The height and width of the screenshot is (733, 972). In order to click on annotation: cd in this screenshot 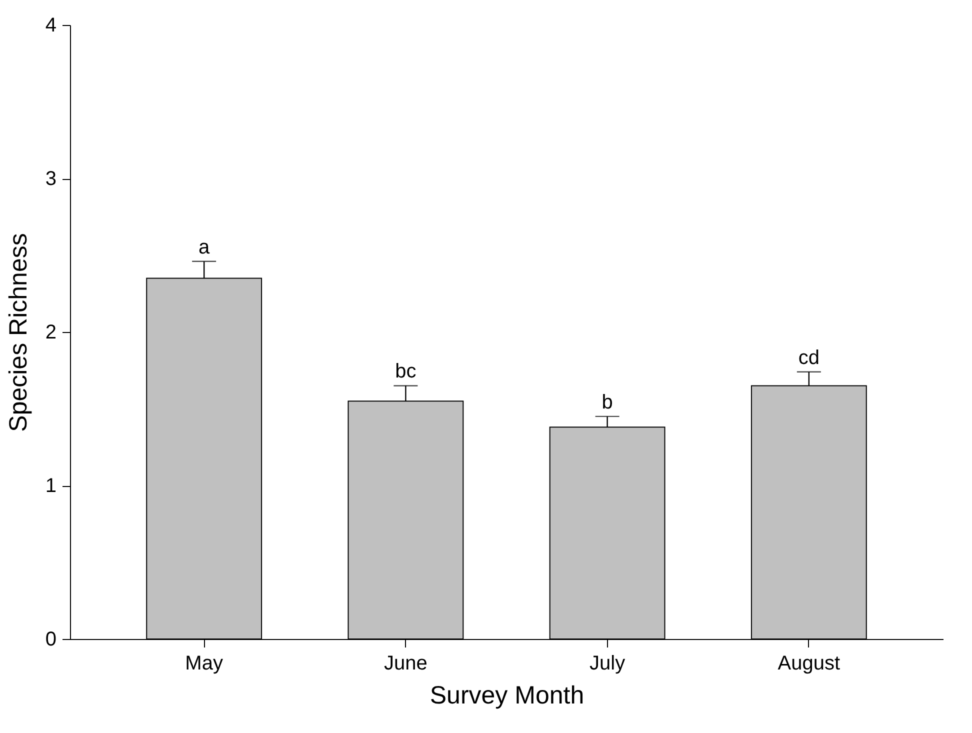, I will do `click(809, 357)`.